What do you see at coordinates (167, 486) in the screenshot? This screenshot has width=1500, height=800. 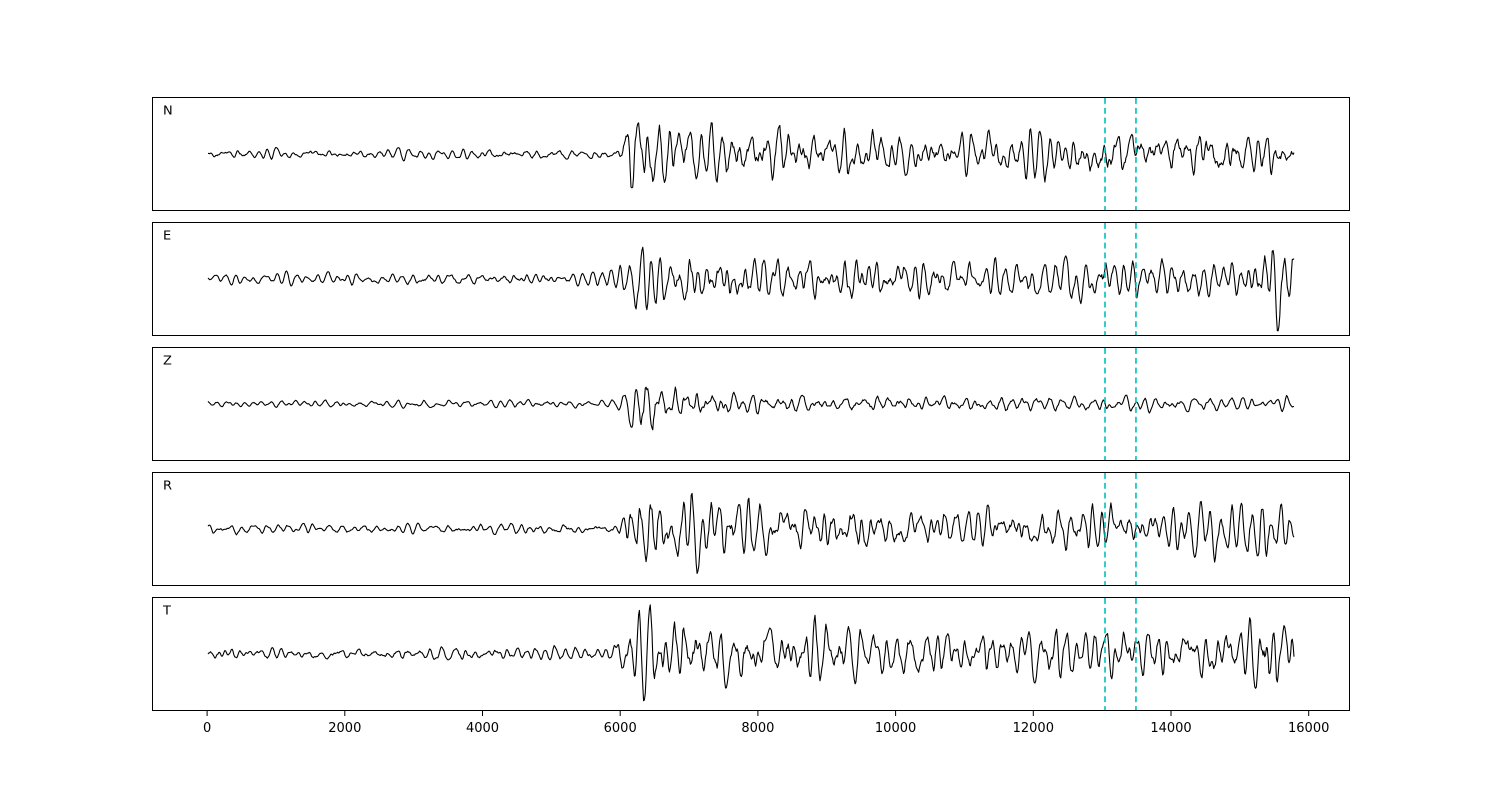 I see `panel-label: R` at bounding box center [167, 486].